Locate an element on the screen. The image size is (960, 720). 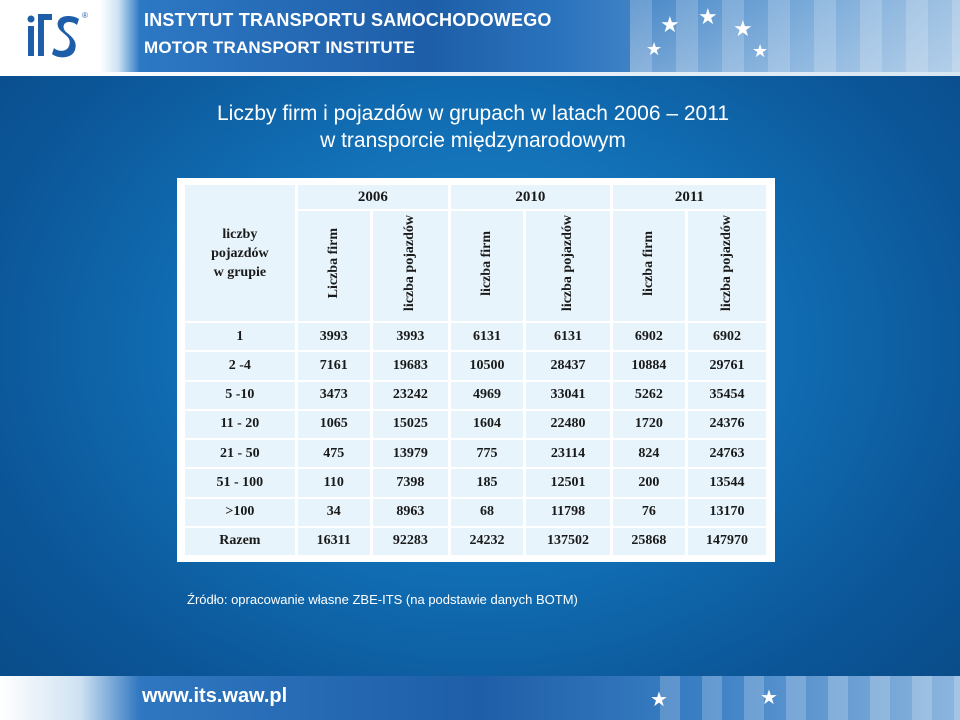
value-cell: 23114 is located at coordinates (568, 454).